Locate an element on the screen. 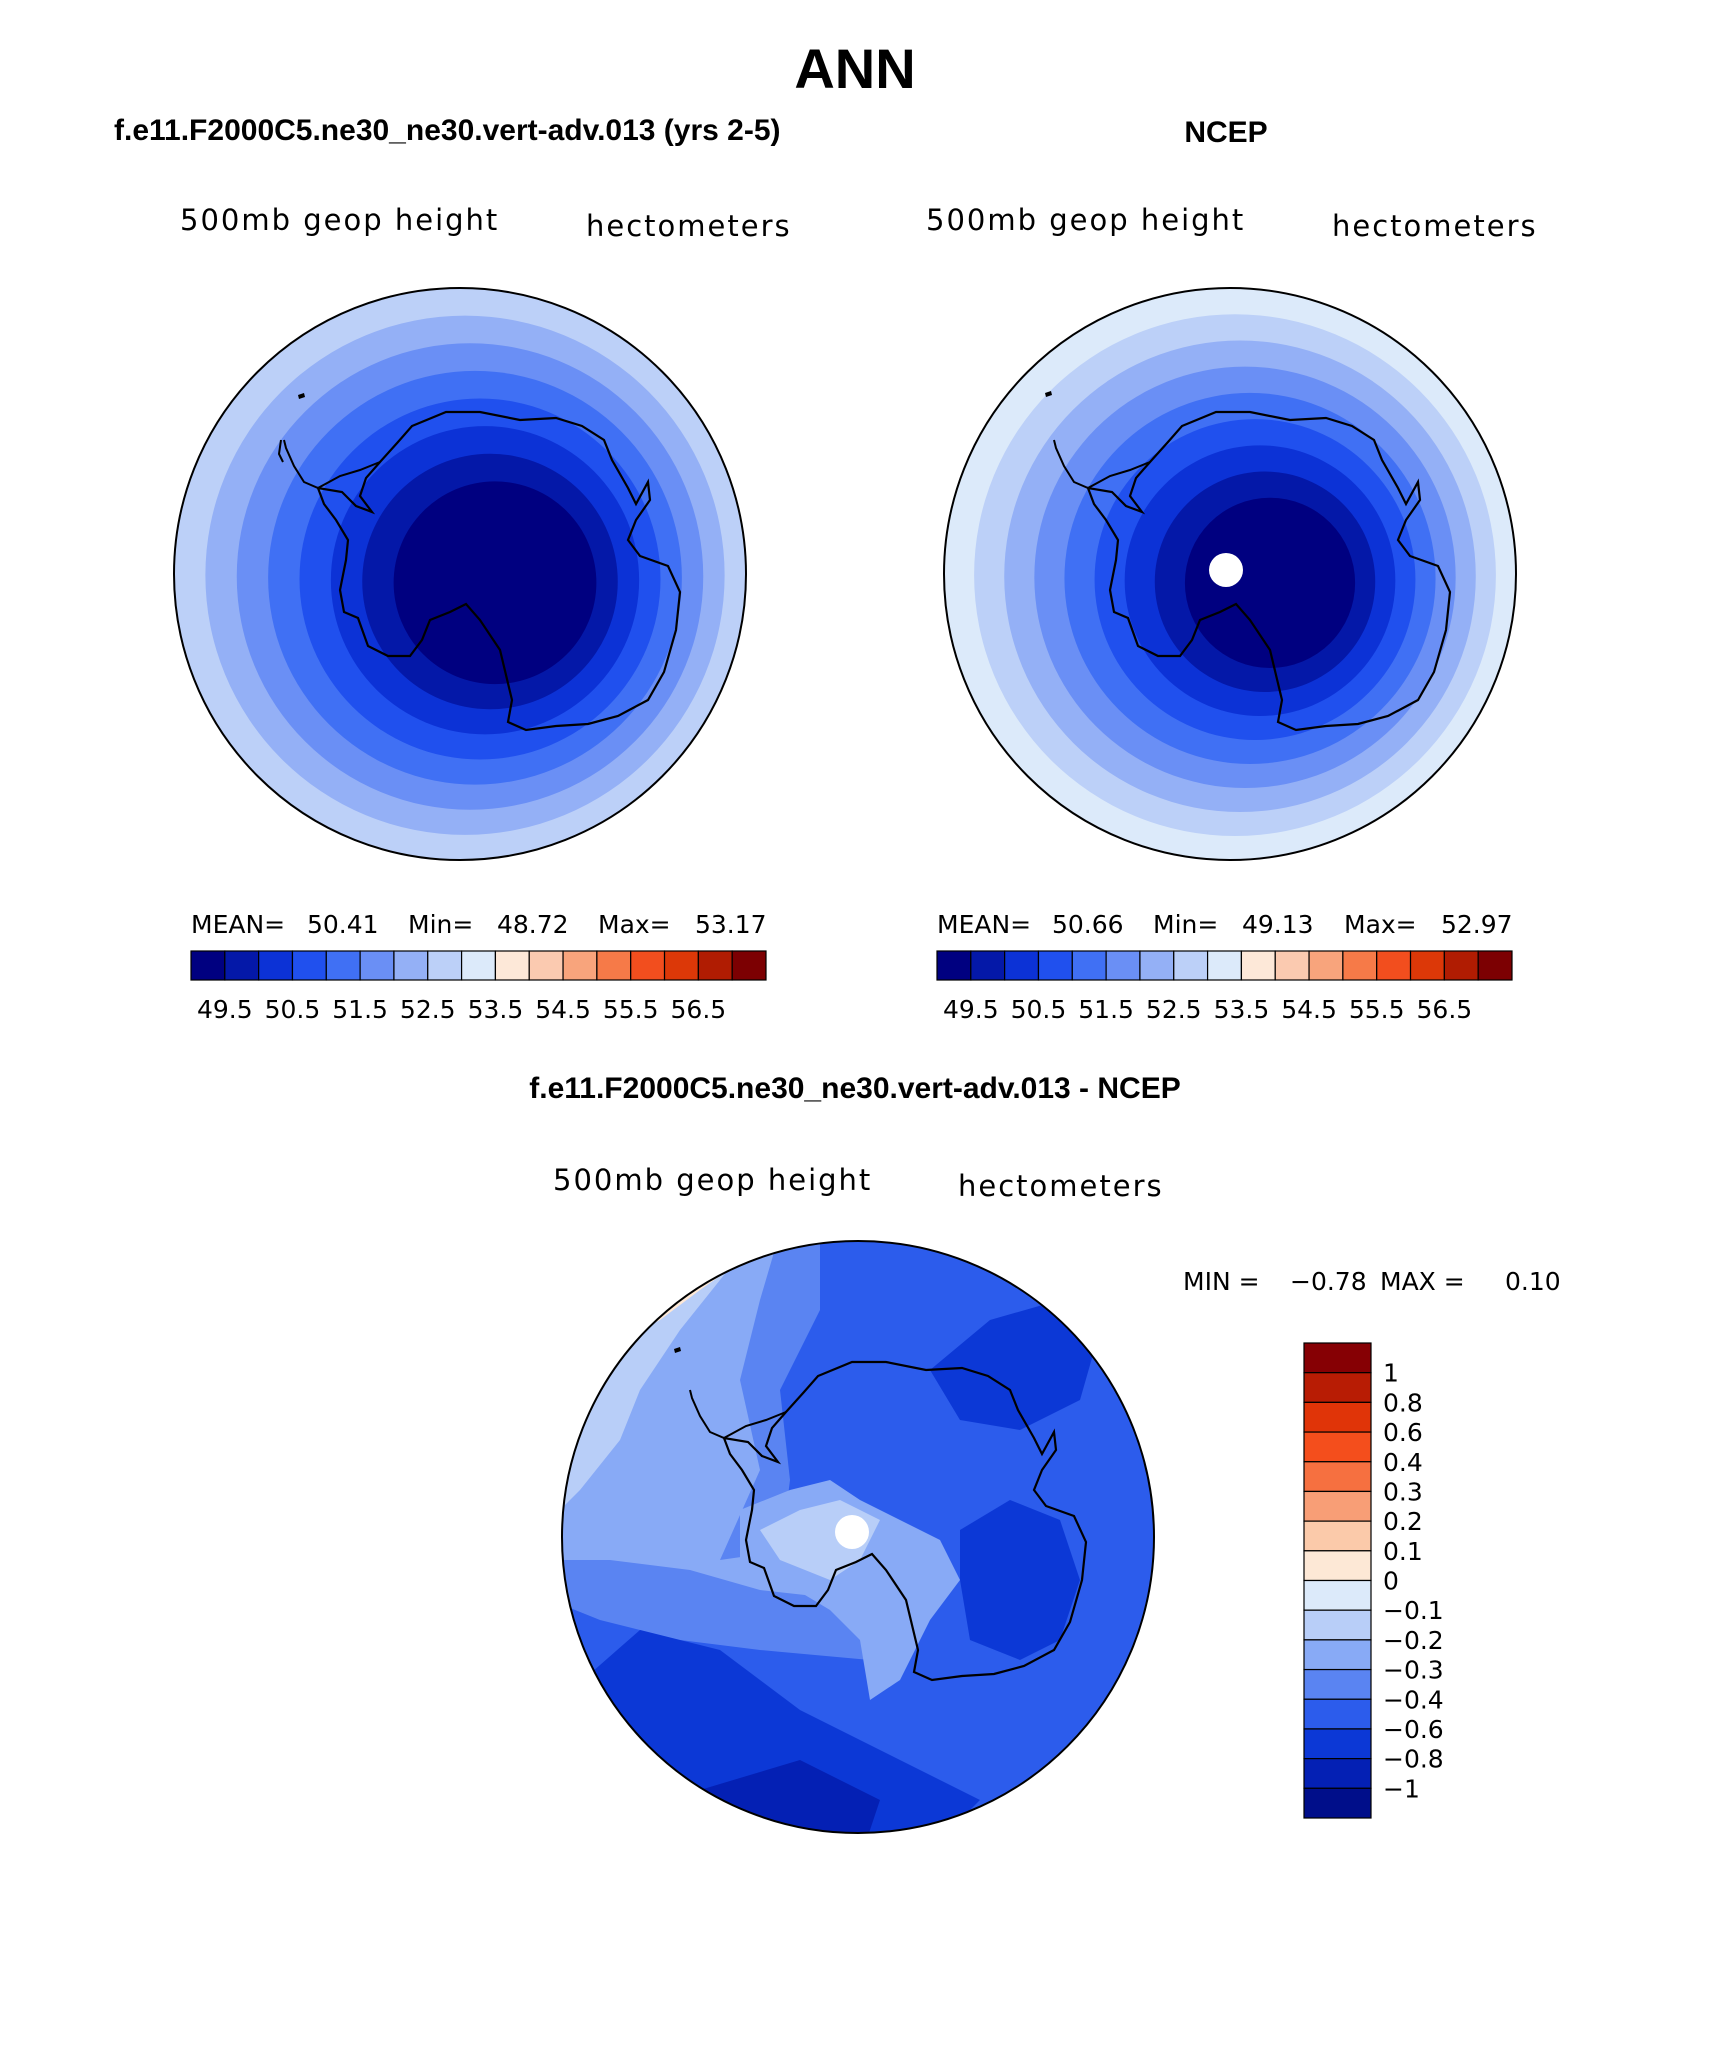 The image size is (1710, 2061). panel-diff-island is located at coordinates (677, 1350).